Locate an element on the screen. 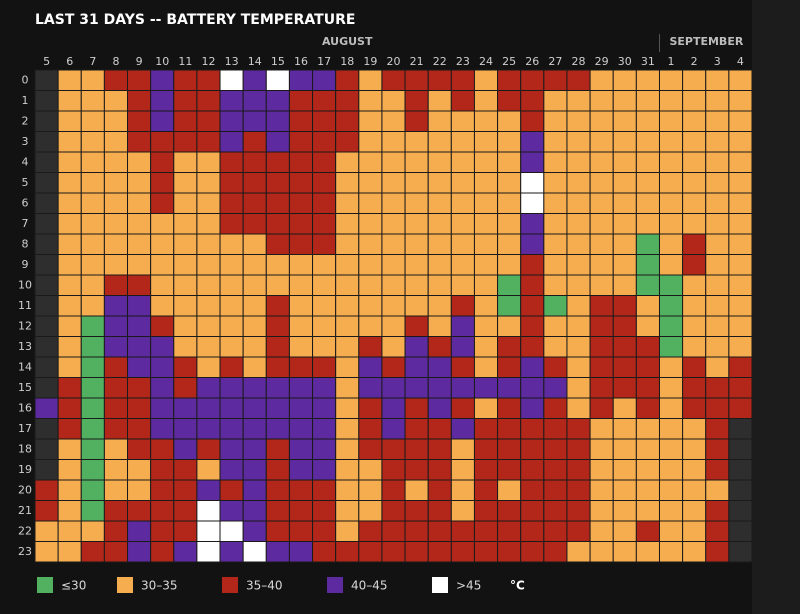  legend-label: ≤30 is located at coordinates (73, 586).